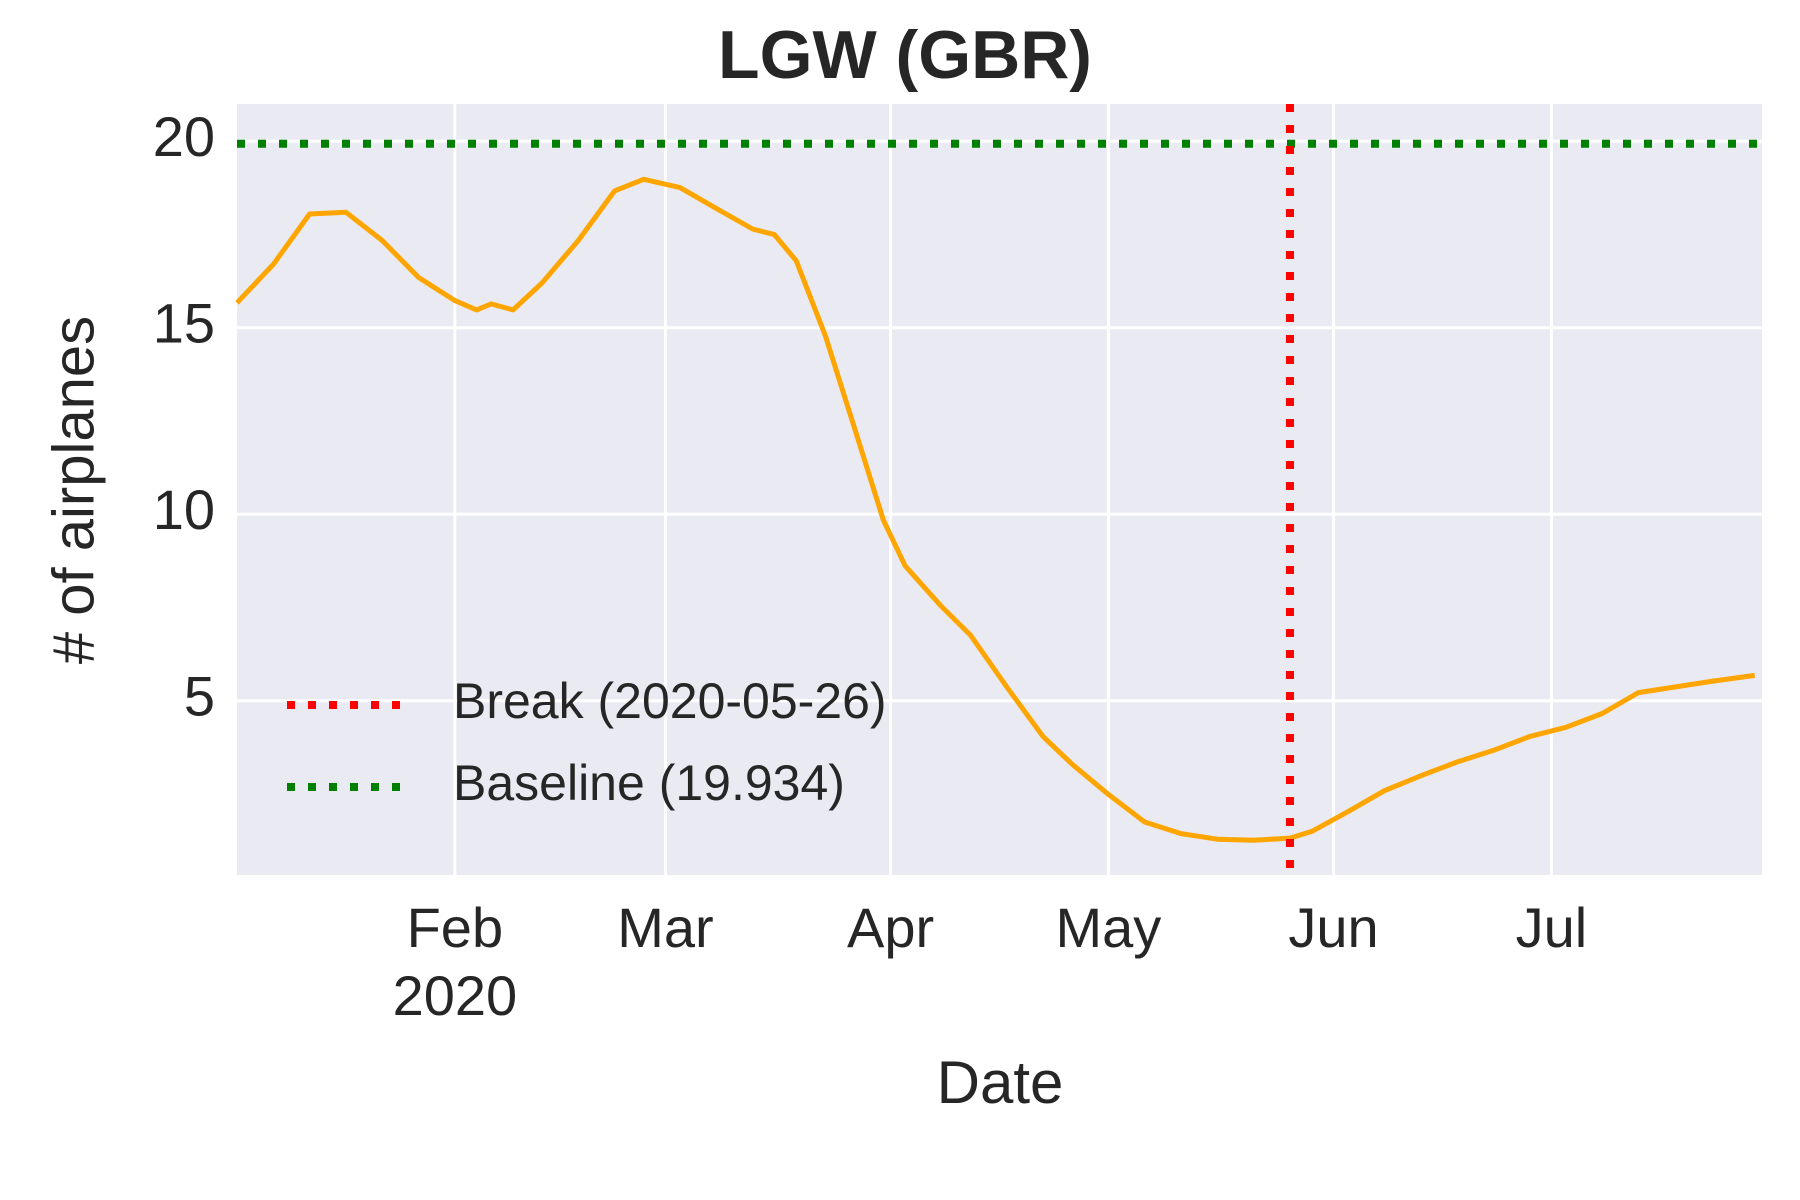  Describe the element at coordinates (199, 696) in the screenshot. I see `y-tick-label: 5` at that location.